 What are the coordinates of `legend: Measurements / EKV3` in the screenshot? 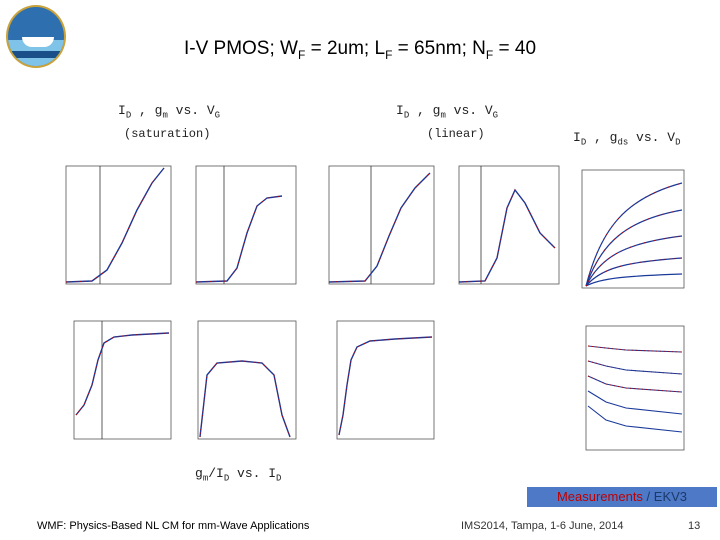 It's located at (622, 496).